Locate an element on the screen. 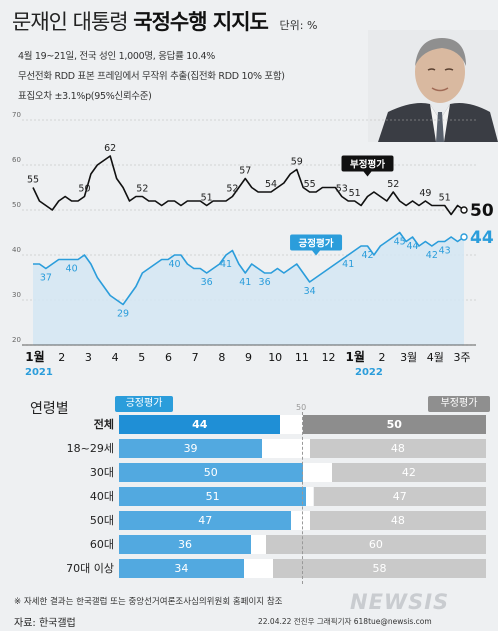  y-tick-label: 70 is located at coordinates (16, 115).